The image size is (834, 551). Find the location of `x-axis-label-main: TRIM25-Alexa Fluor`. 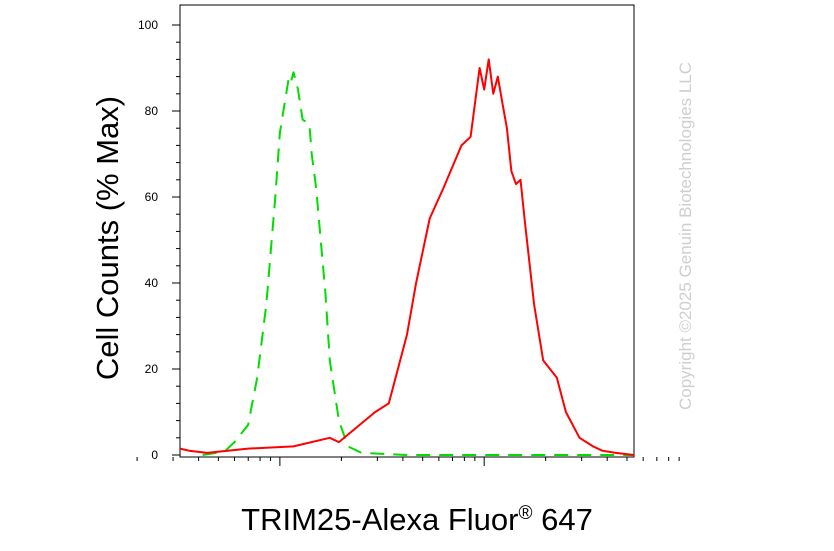

x-axis-label-main: TRIM25-Alexa Fluor is located at coordinates (380, 519).